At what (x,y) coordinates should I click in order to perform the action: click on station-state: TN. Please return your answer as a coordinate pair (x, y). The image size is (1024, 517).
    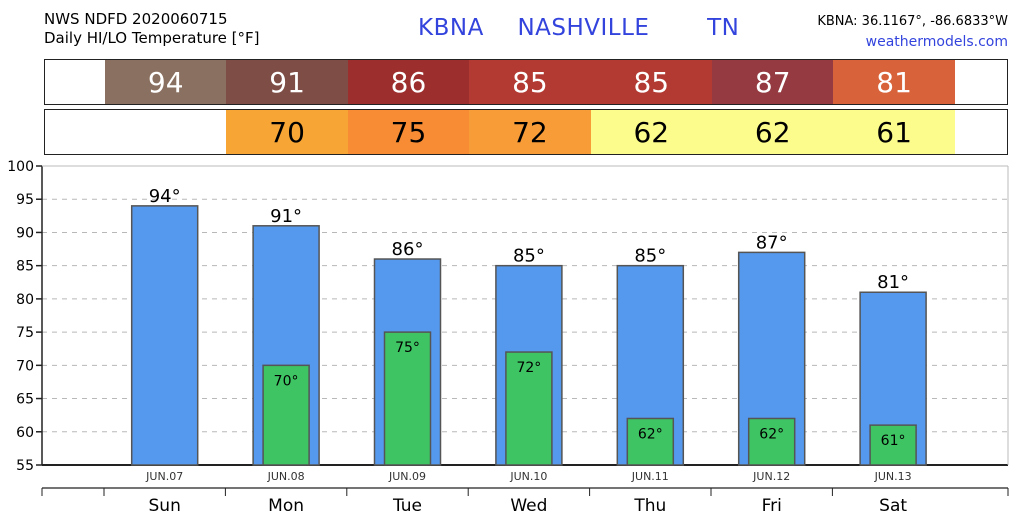
    Looking at the image, I should click on (723, 28).